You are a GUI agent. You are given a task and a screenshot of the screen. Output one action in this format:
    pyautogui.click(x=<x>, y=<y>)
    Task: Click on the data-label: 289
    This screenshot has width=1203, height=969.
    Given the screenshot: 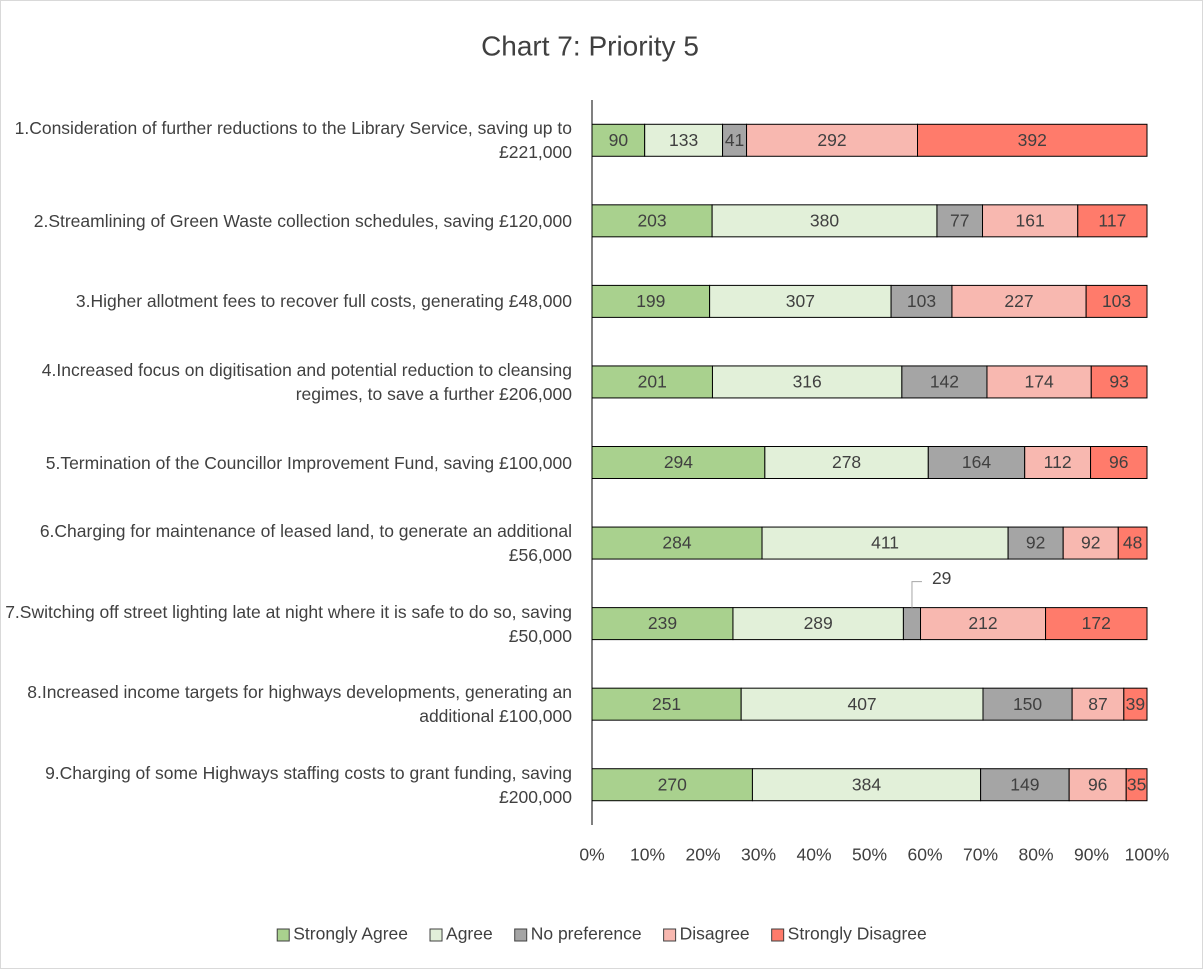 What is the action you would take?
    pyautogui.click(x=818, y=623)
    